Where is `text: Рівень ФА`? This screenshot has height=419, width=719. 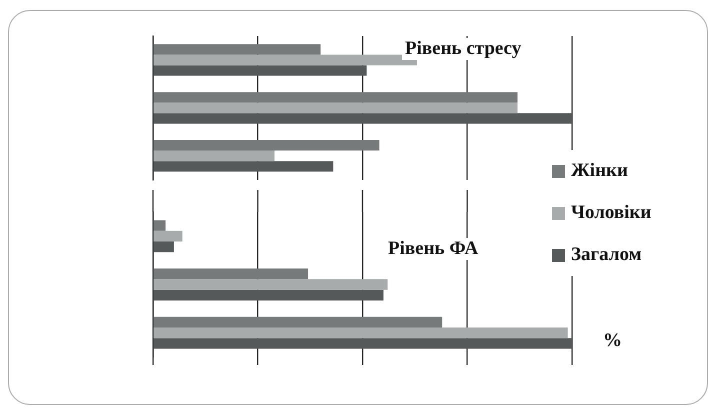
text: Рівень ФА is located at coordinates (433, 249).